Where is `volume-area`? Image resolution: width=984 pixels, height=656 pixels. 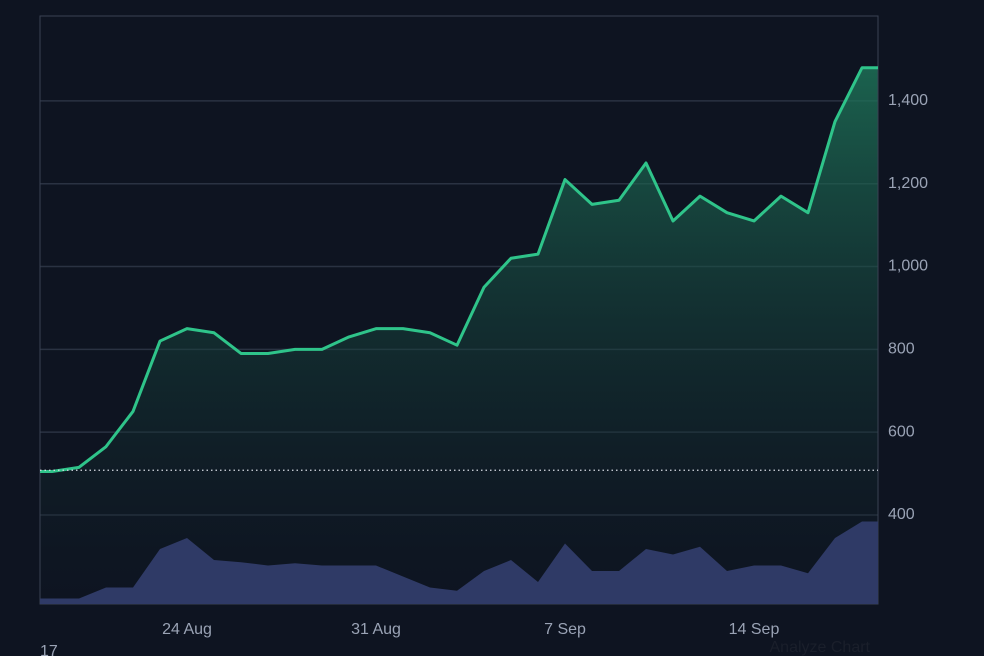 volume-area is located at coordinates (459, 562).